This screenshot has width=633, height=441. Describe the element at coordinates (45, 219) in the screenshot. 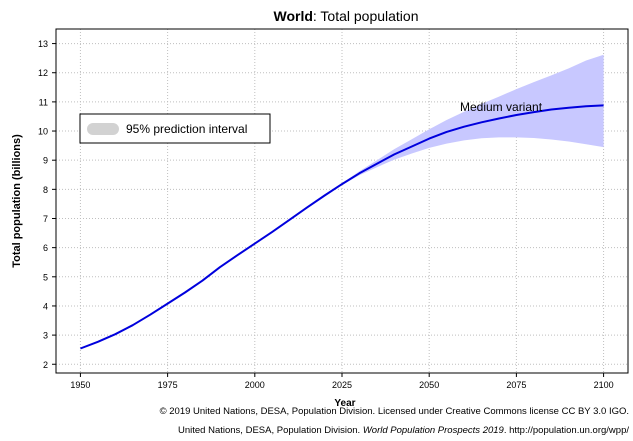

I see `y-tick-label: 7` at that location.